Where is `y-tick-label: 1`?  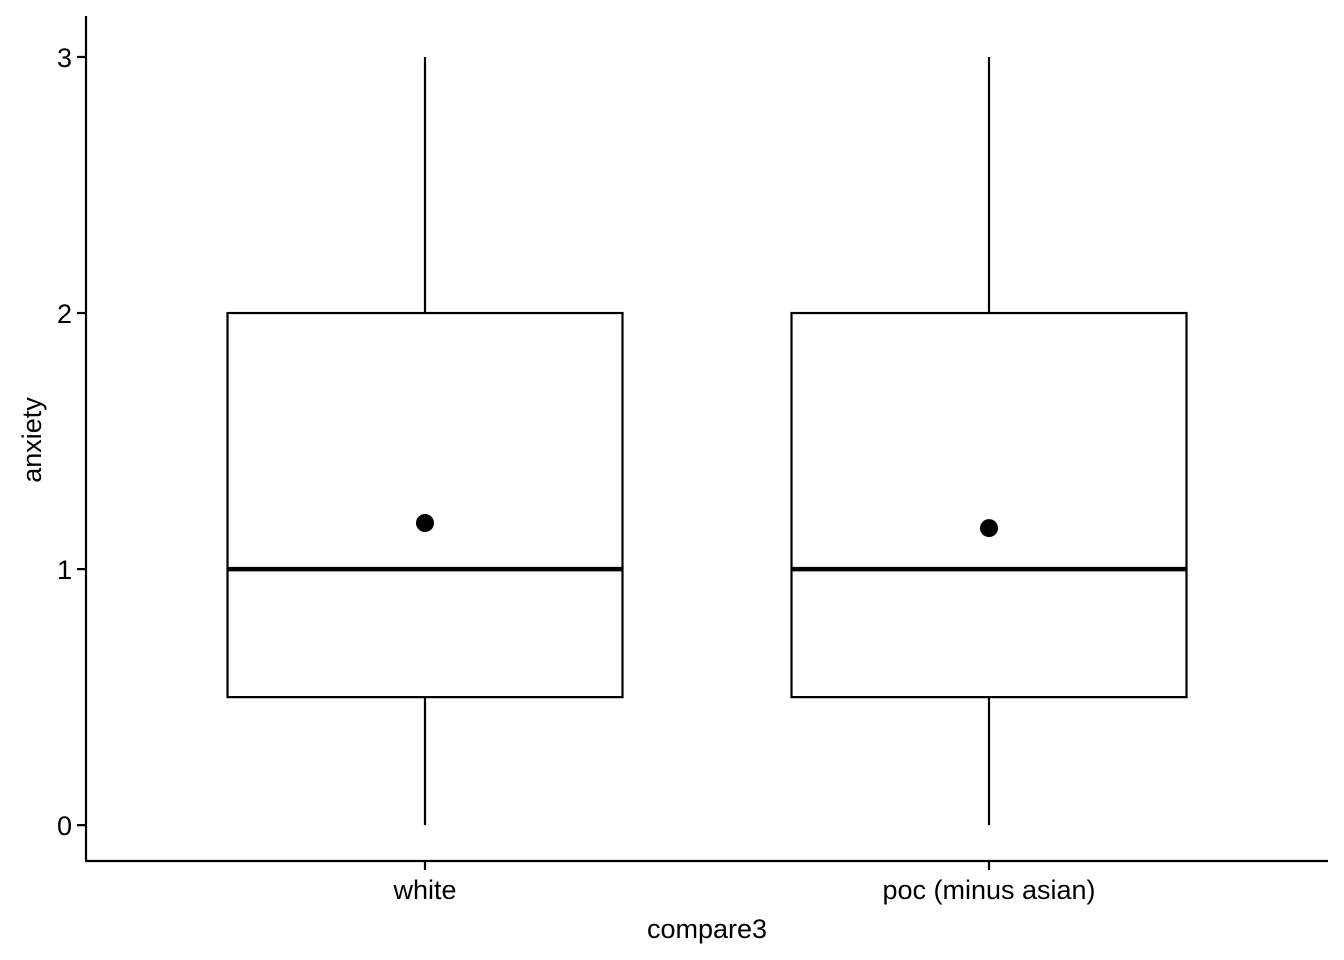 y-tick-label: 1 is located at coordinates (64, 570).